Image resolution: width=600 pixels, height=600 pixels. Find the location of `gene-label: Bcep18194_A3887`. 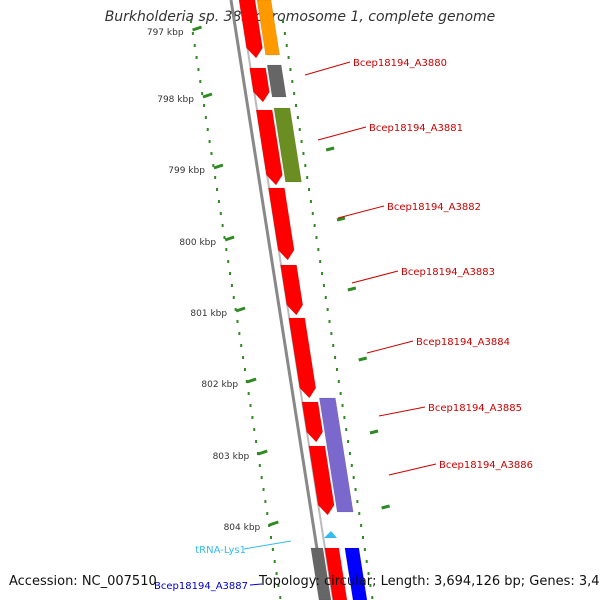

gene-label: Bcep18194_A3887 is located at coordinates (201, 586).